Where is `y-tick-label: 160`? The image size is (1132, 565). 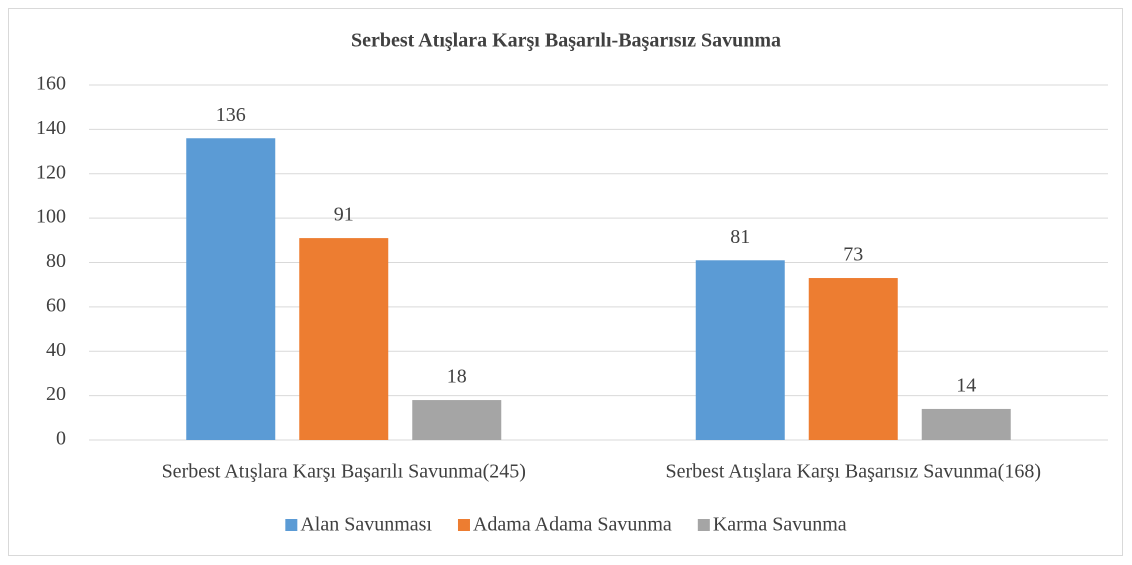 y-tick-label: 160 is located at coordinates (51, 84).